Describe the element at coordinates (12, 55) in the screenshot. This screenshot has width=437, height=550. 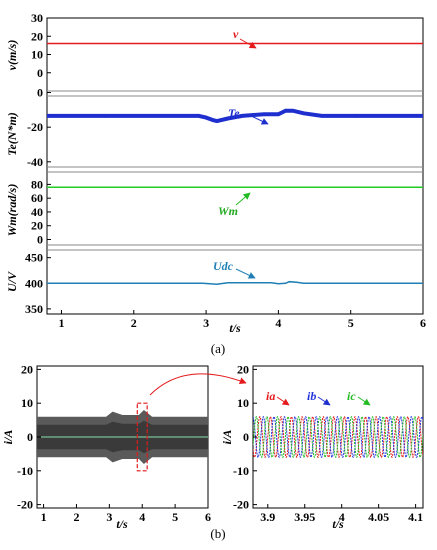
I see `ylabel-v: v(m/s)` at that location.